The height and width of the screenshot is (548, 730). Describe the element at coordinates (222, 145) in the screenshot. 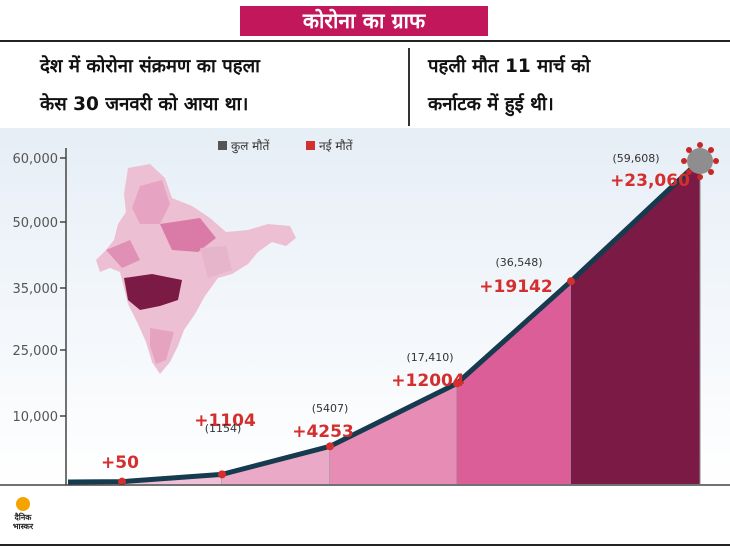

I see `legend-total-swatch` at that location.